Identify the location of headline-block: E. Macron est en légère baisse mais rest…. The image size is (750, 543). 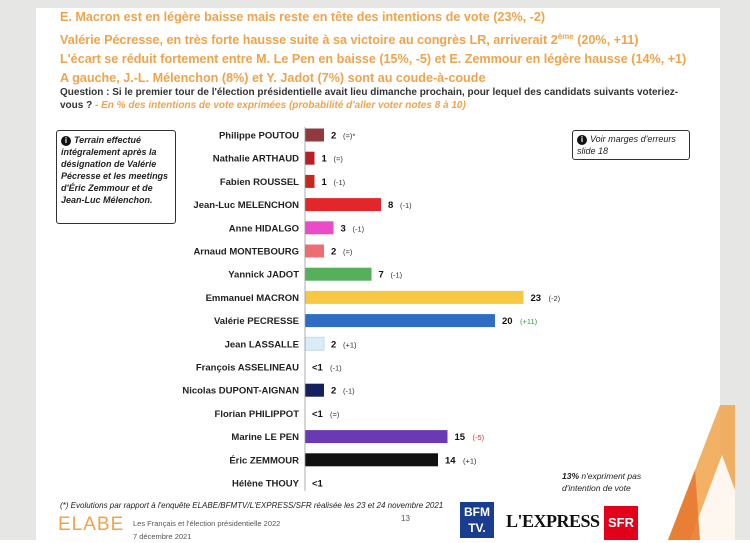
(385, 48).